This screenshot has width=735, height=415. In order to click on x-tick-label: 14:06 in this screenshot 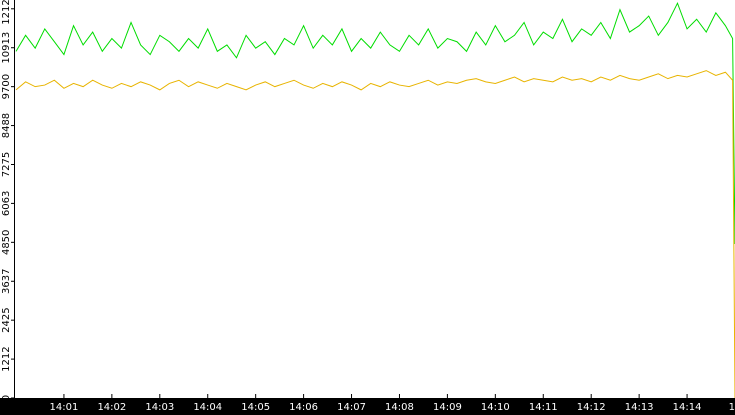, I will do `click(303, 407)`.